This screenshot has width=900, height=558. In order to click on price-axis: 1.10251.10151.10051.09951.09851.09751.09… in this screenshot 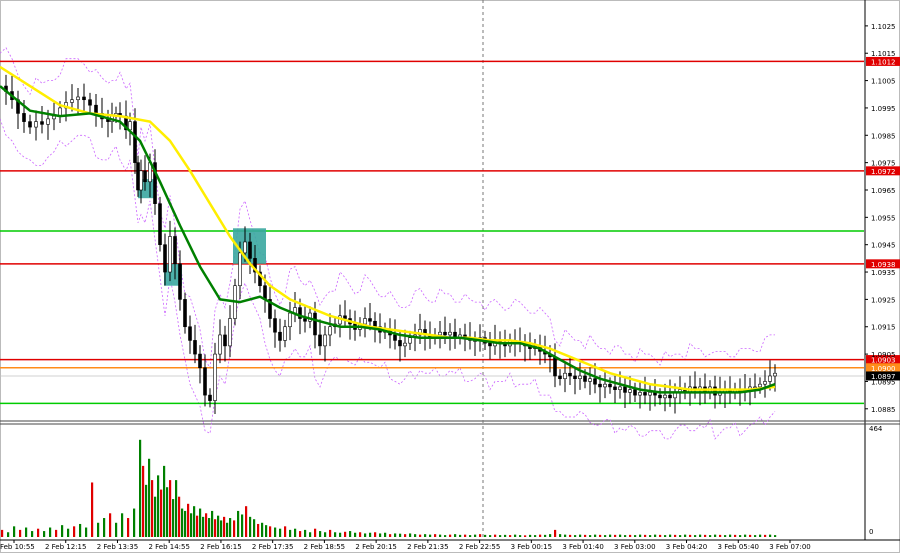, I will do `click(880, 279)`.